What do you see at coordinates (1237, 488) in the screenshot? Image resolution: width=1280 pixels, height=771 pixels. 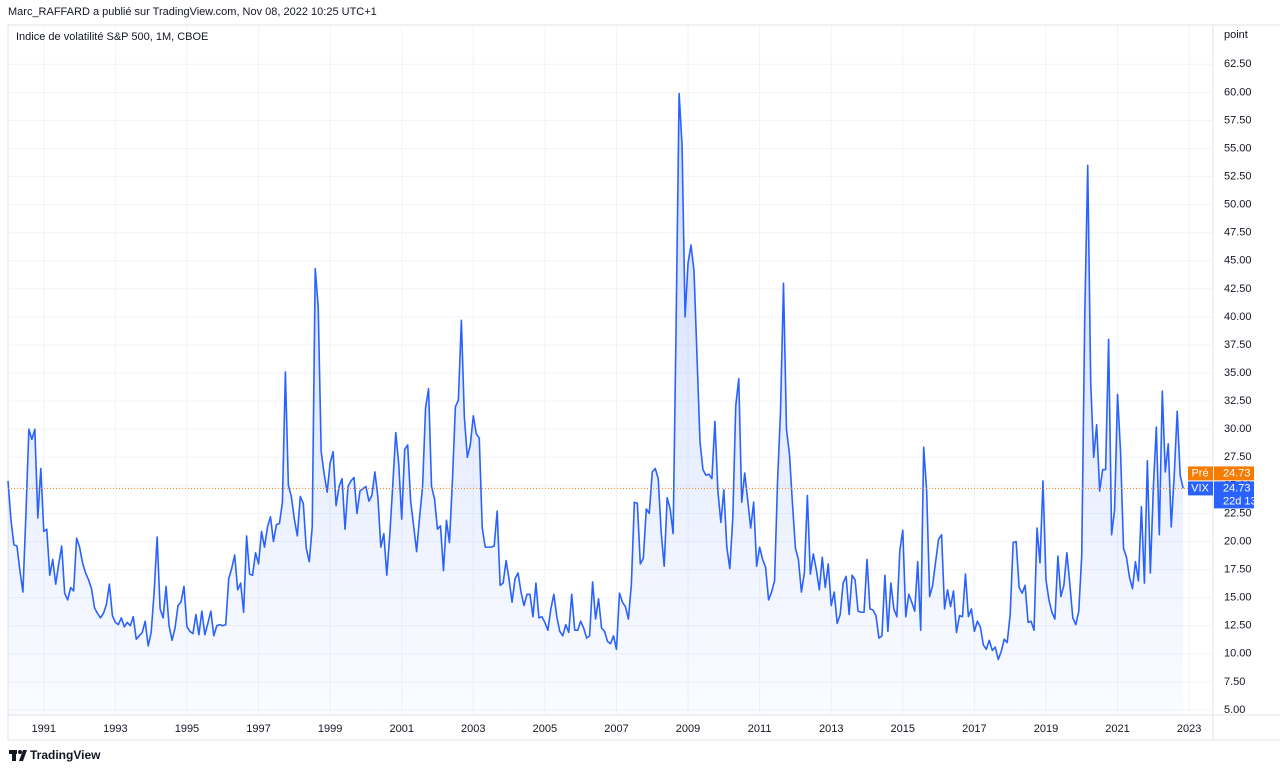 I see `last-label-value: 24.73` at bounding box center [1237, 488].